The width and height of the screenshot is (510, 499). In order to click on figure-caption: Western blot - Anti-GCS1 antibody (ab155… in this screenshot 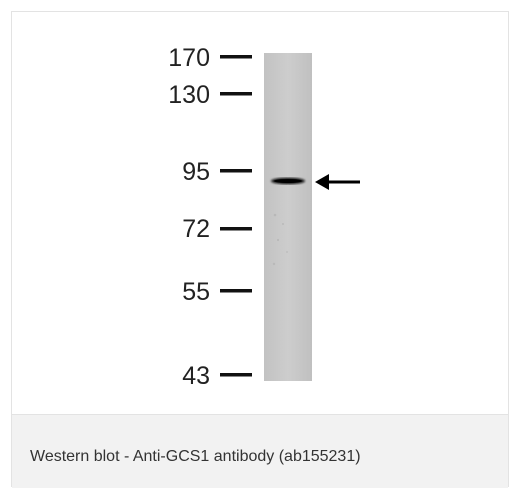, I will do `click(195, 456)`.